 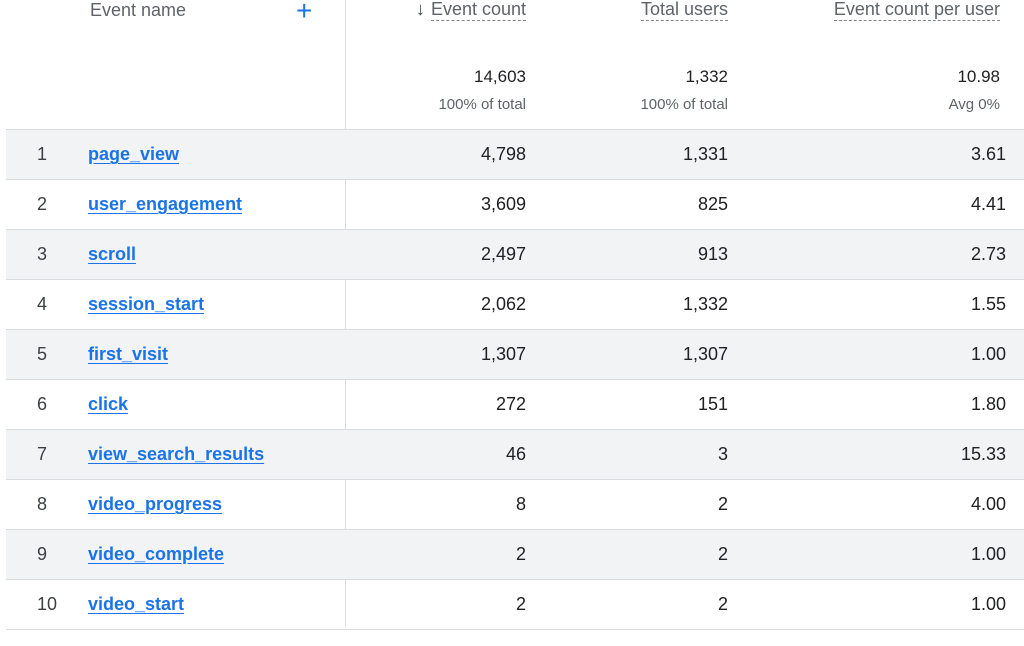 I want to click on column-divider, so click(x=345, y=313).